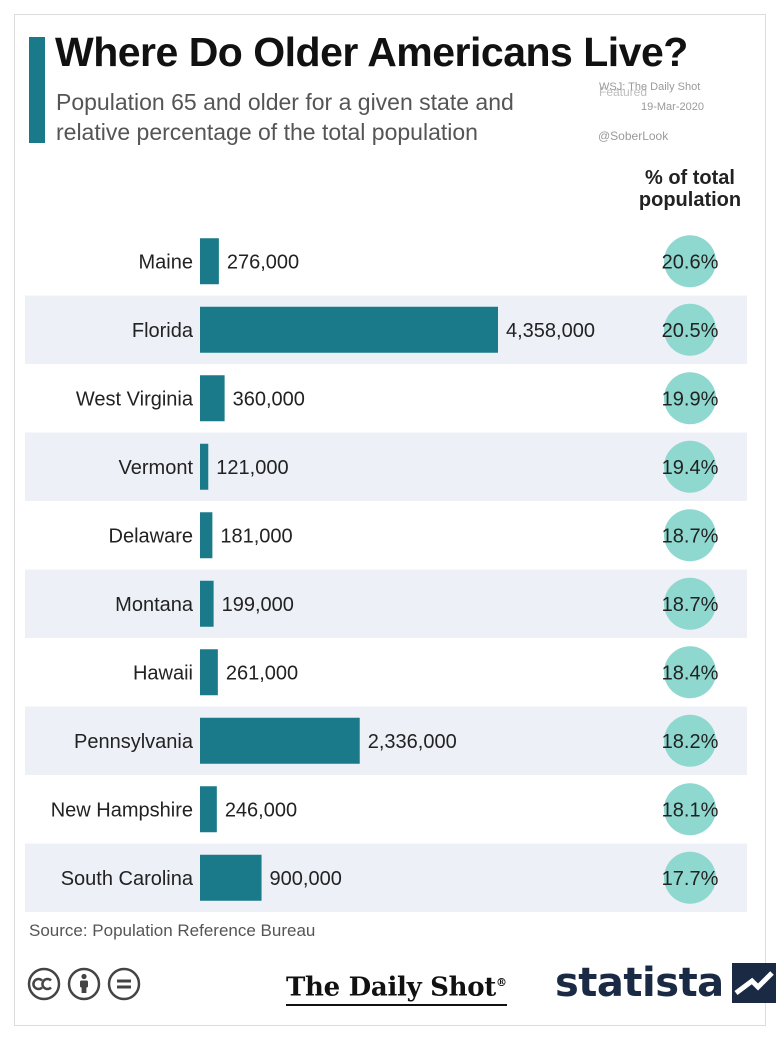 This screenshot has height=1040, width=780. What do you see at coordinates (753, 983) in the screenshot?
I see `statista-mark-icon` at bounding box center [753, 983].